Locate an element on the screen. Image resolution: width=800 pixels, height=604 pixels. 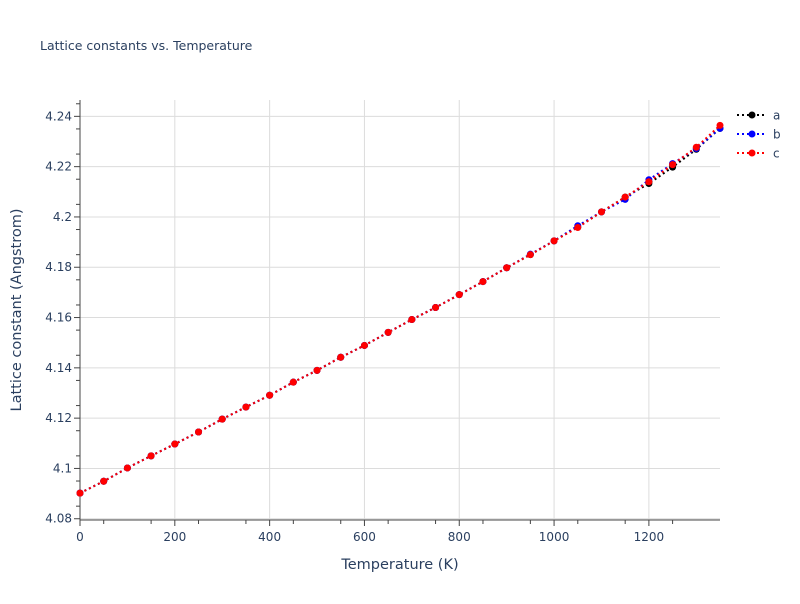
legend-label-b: b is located at coordinates (777, 135).